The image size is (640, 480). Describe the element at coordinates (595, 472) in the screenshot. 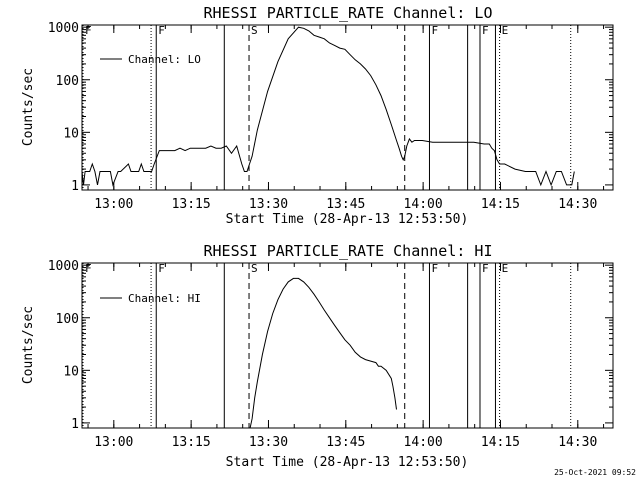

I see `footer-timestamp: 25-Oct-2021 09:52` at that location.